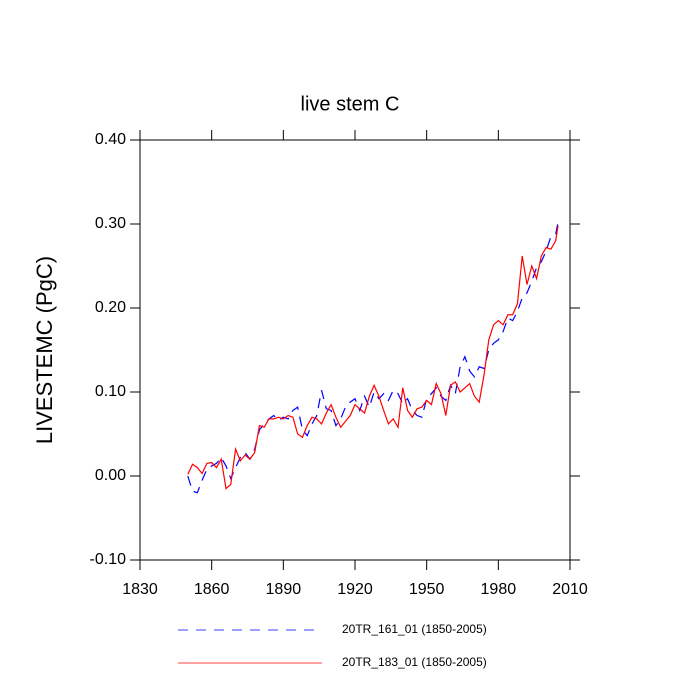  What do you see at coordinates (110, 223) in the screenshot?
I see `y-tick-label: 0.30` at bounding box center [110, 223].